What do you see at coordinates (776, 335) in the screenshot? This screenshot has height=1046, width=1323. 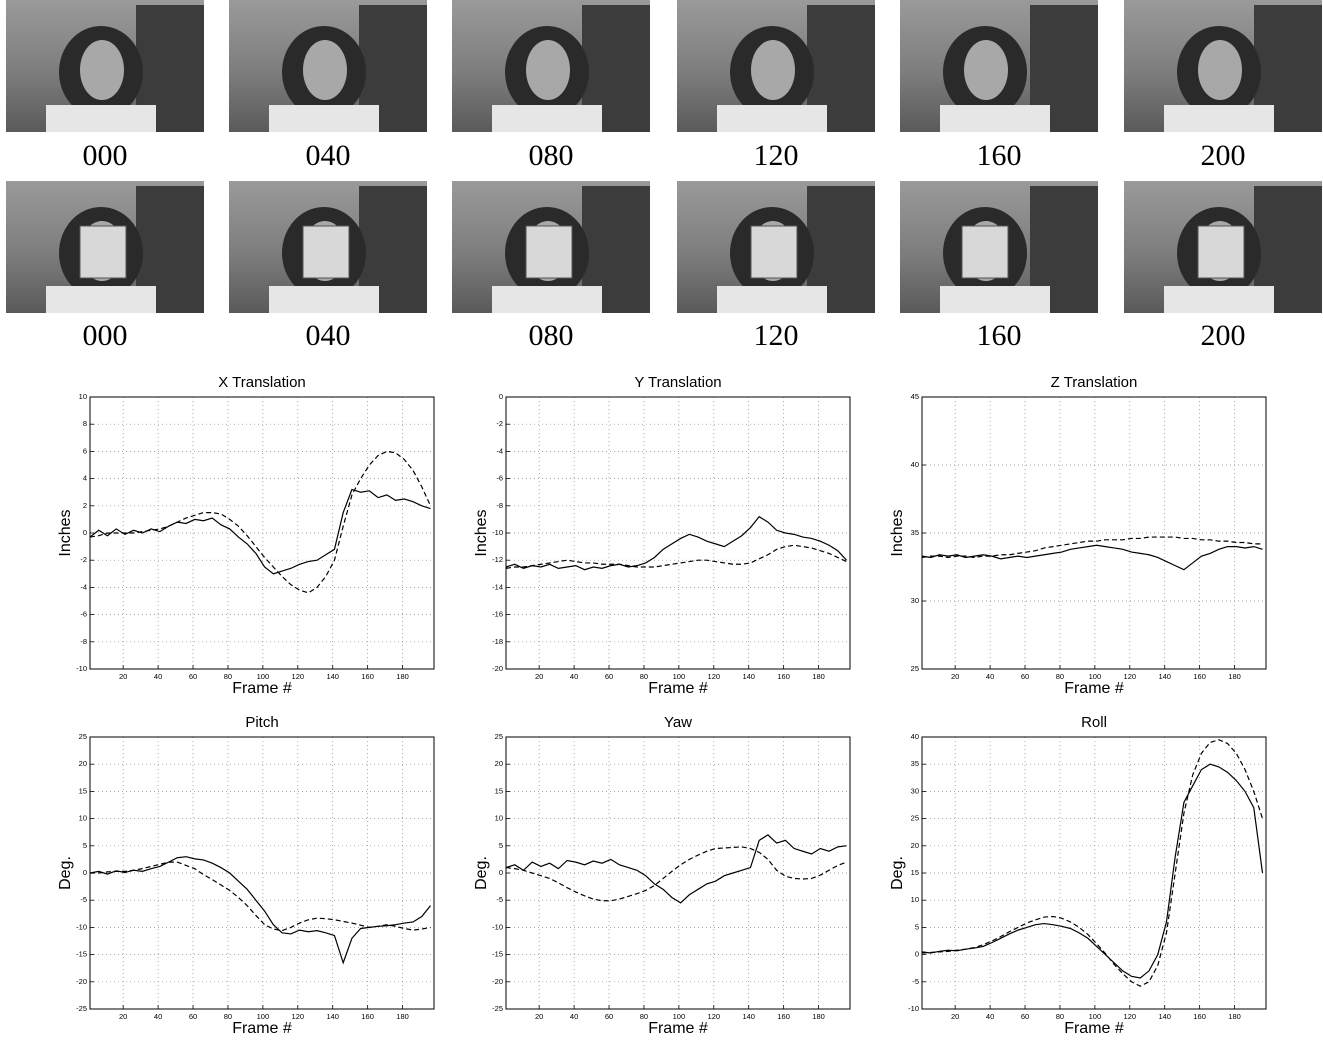 I see `frame-label: 120` at bounding box center [776, 335].